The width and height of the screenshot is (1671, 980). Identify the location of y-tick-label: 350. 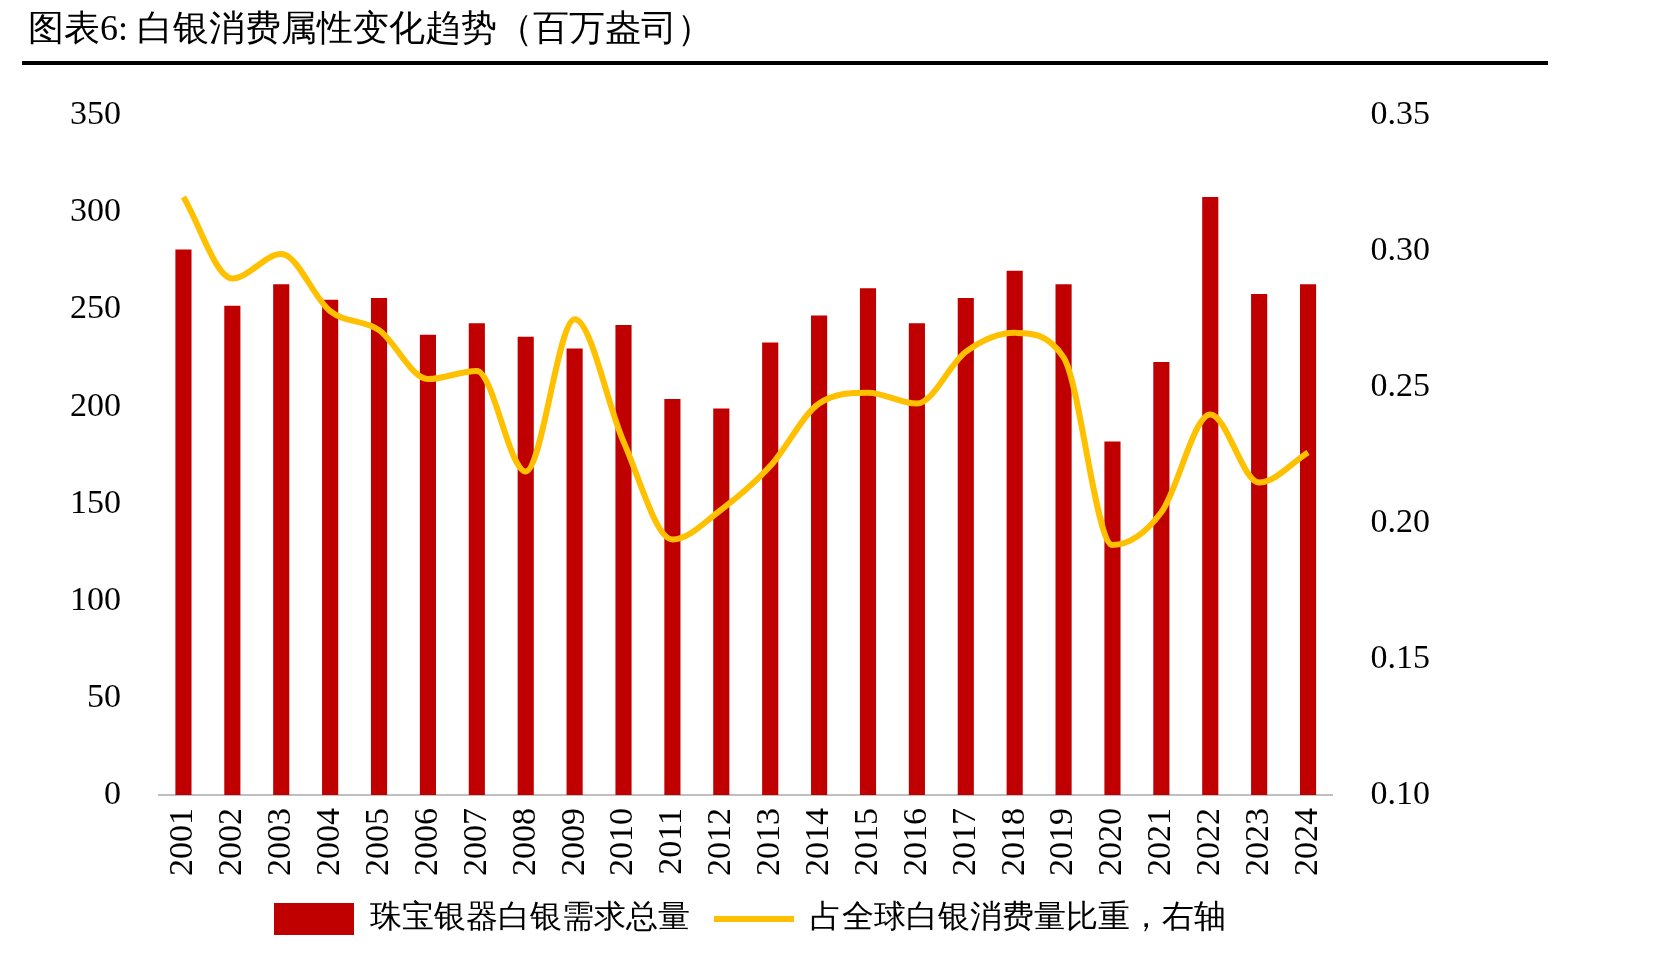
(95, 113).